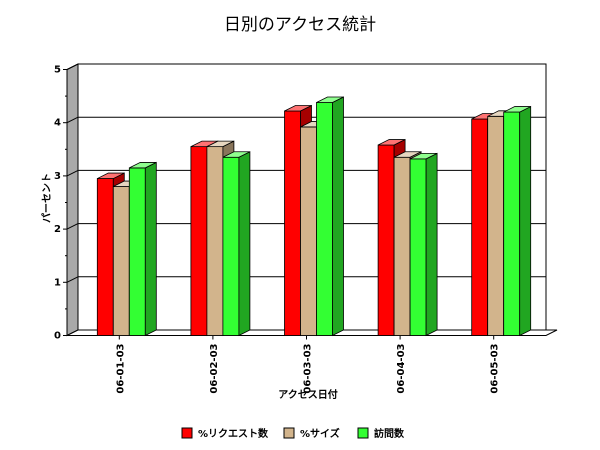 The image size is (600, 450). I want to click on y-tick-label: 2, so click(57, 229).